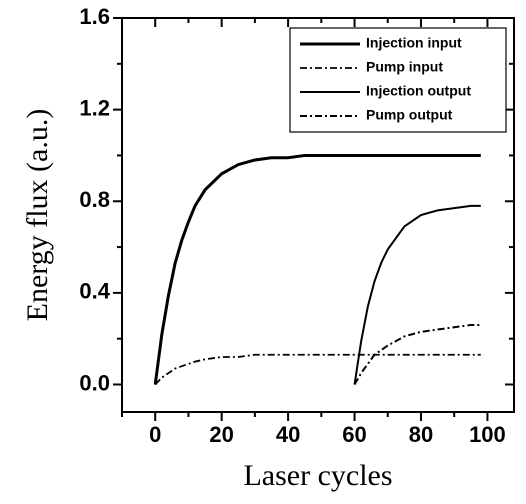  I want to click on y-tick-label: 0.8, so click(94, 199).